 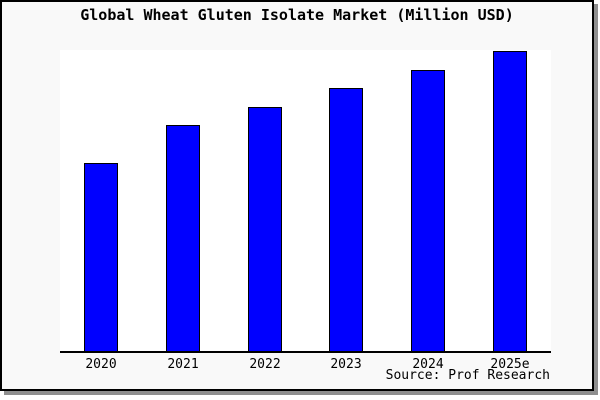 What do you see at coordinates (183, 364) in the screenshot?
I see `x-tick-label-2021: 2021` at bounding box center [183, 364].